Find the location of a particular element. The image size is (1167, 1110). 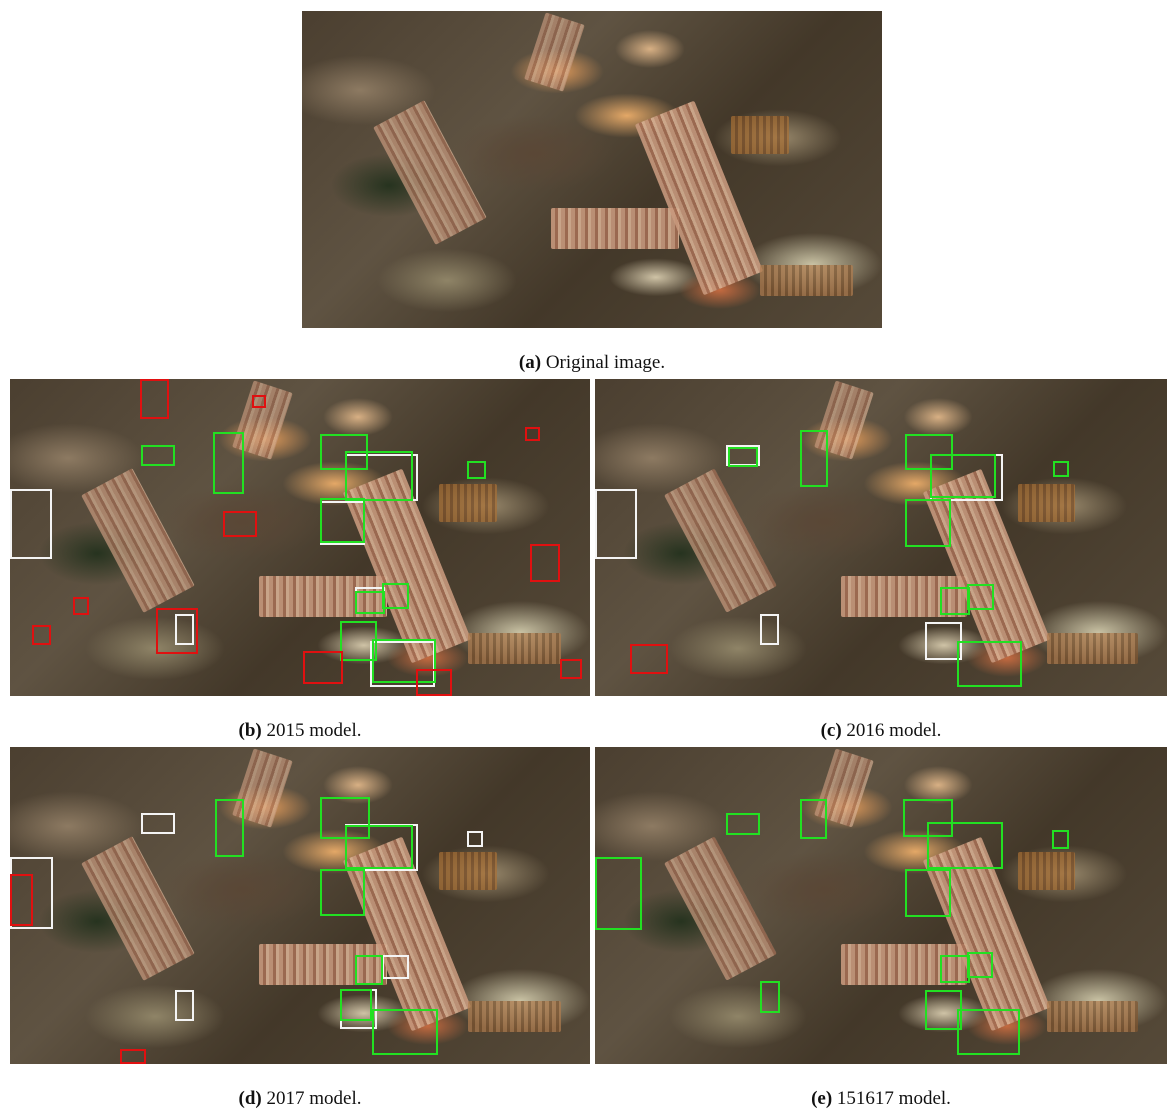

panel-2015-model is located at coordinates (300, 537).